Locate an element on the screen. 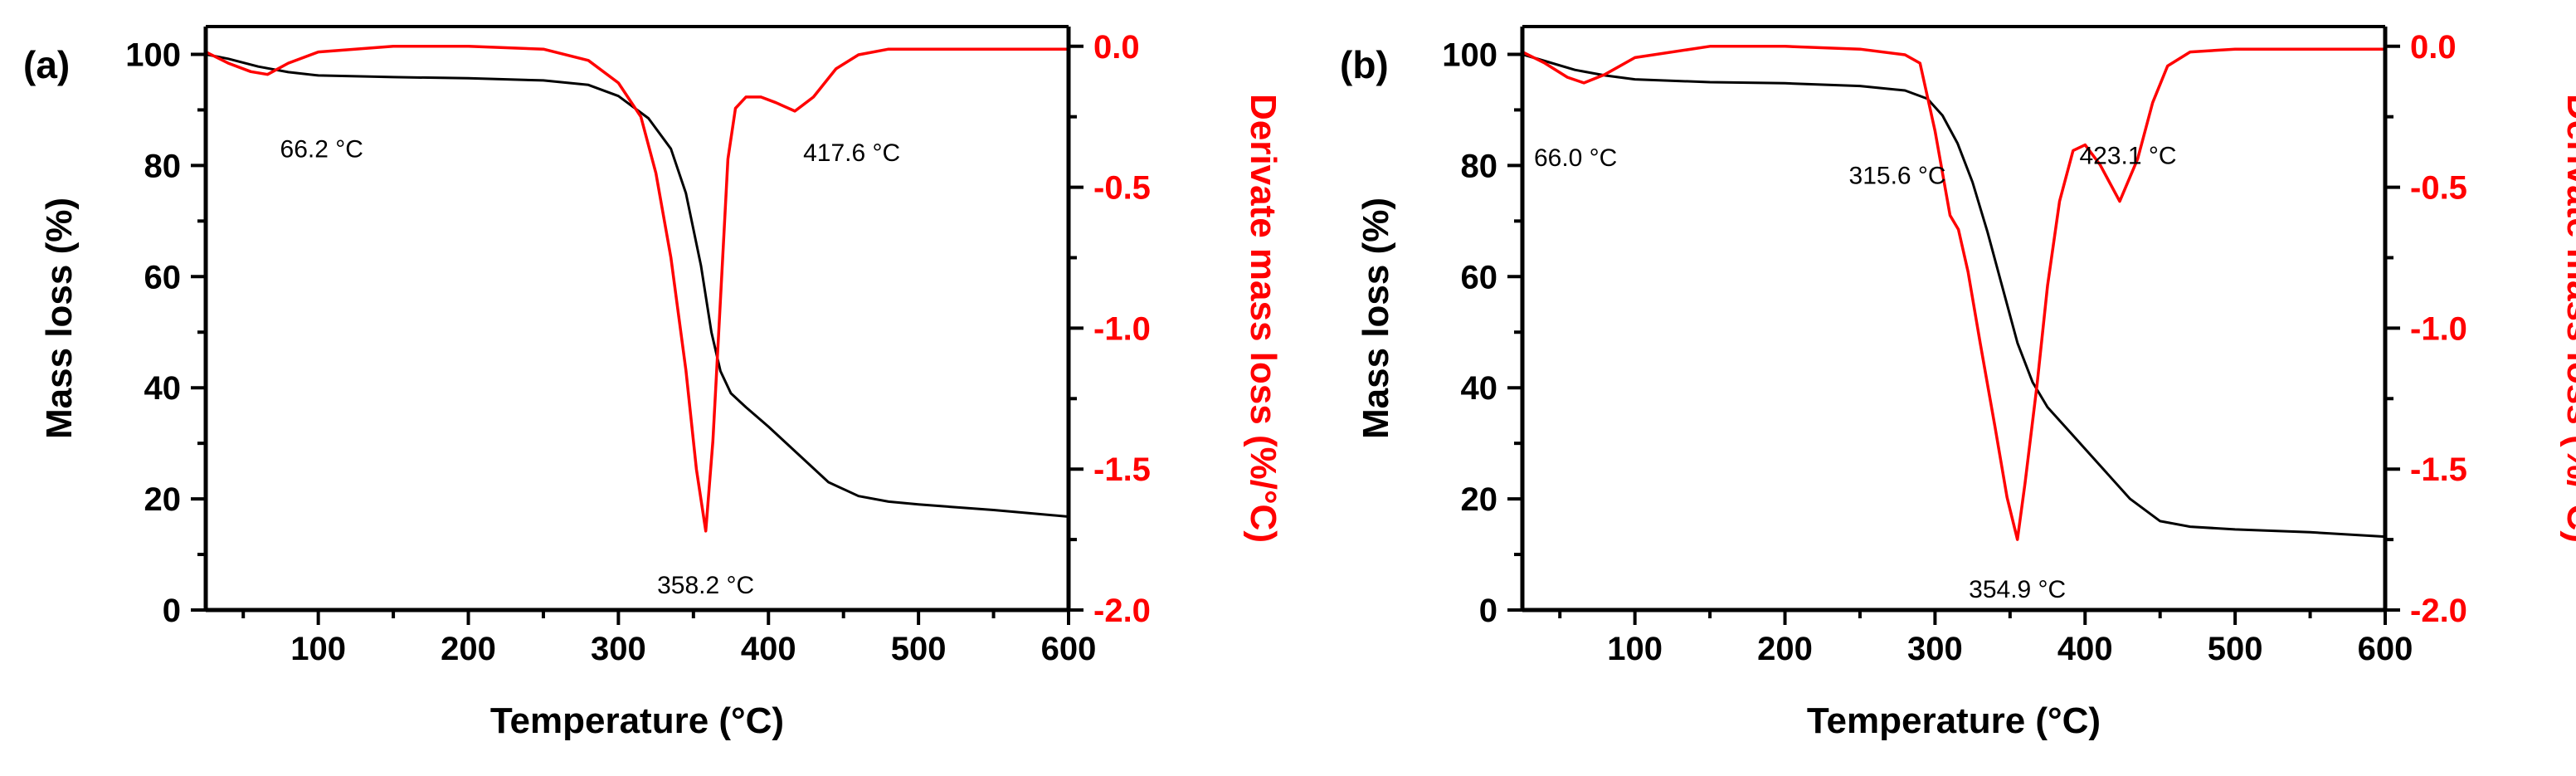 This screenshot has width=2576, height=776. peak-annotation: 417.6 °C is located at coordinates (851, 153).